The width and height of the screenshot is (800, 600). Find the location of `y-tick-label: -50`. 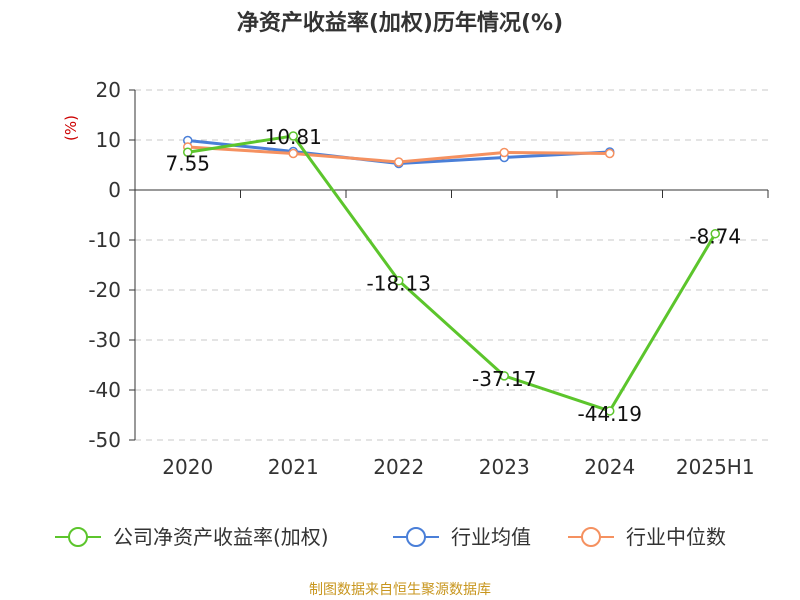

y-tick-label: -50 is located at coordinates (104, 440).